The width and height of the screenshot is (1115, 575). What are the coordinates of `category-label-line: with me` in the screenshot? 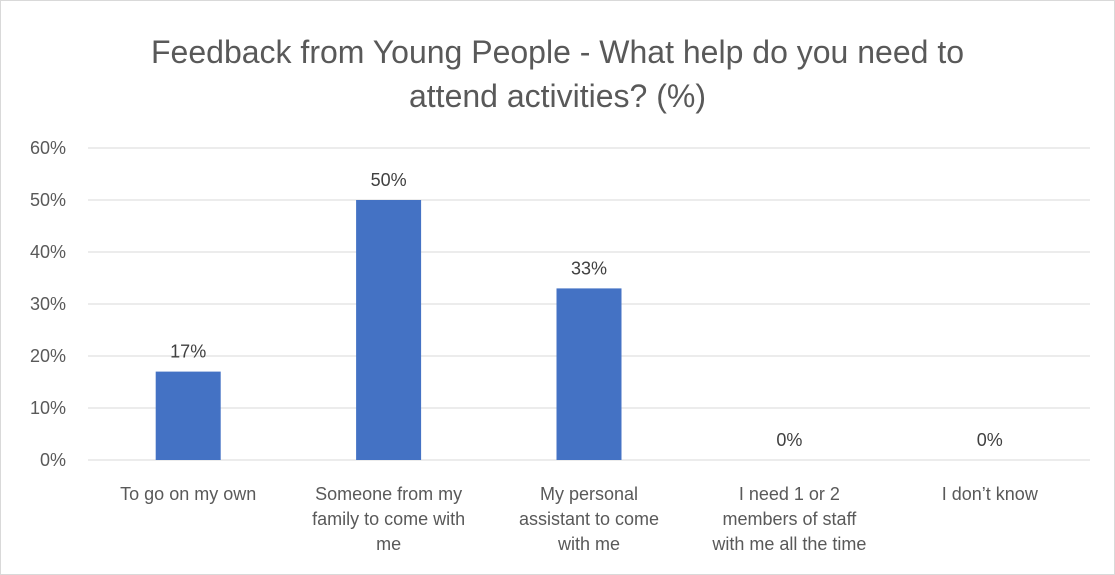 It's located at (588, 544).